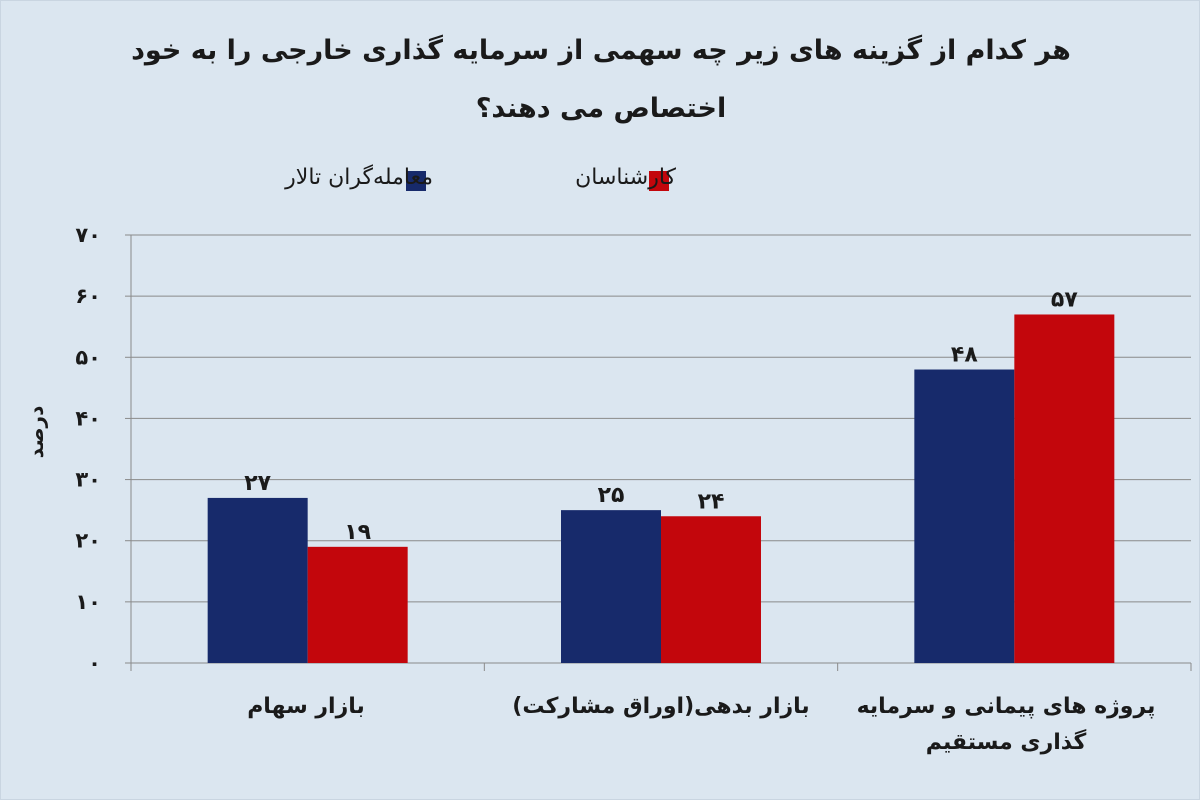 The image size is (1200, 801). Describe the element at coordinates (611, 495) in the screenshot. I see `data-label-s1-c1: ۲۵` at that location.